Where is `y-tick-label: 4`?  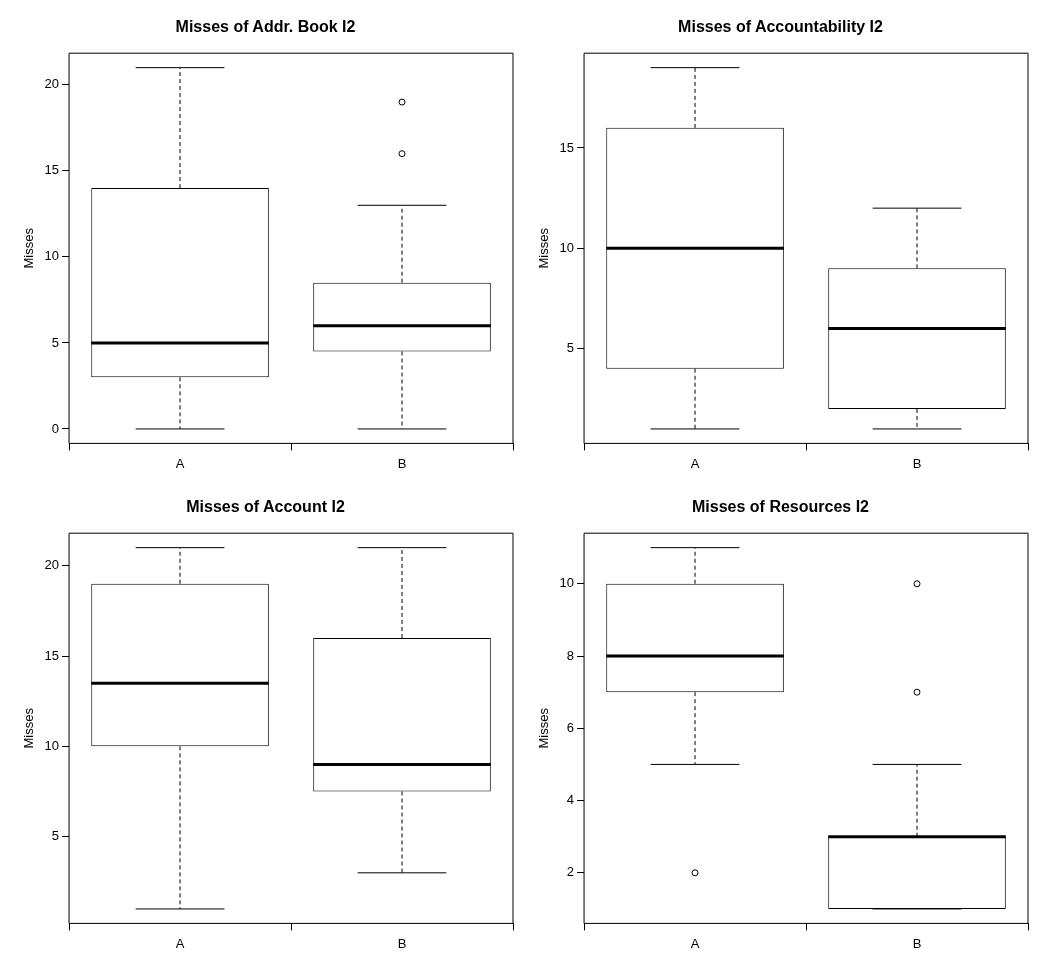
y-tick-label: 4 is located at coordinates (570, 800).